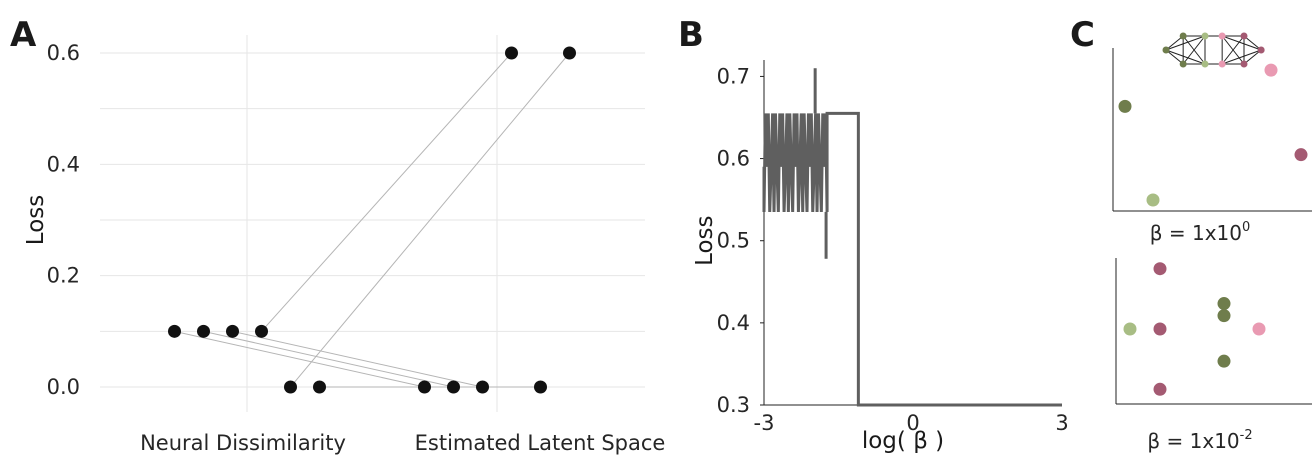  What do you see at coordinates (764, 423) in the screenshot?
I see `x-tick-label: -3` at bounding box center [764, 423].